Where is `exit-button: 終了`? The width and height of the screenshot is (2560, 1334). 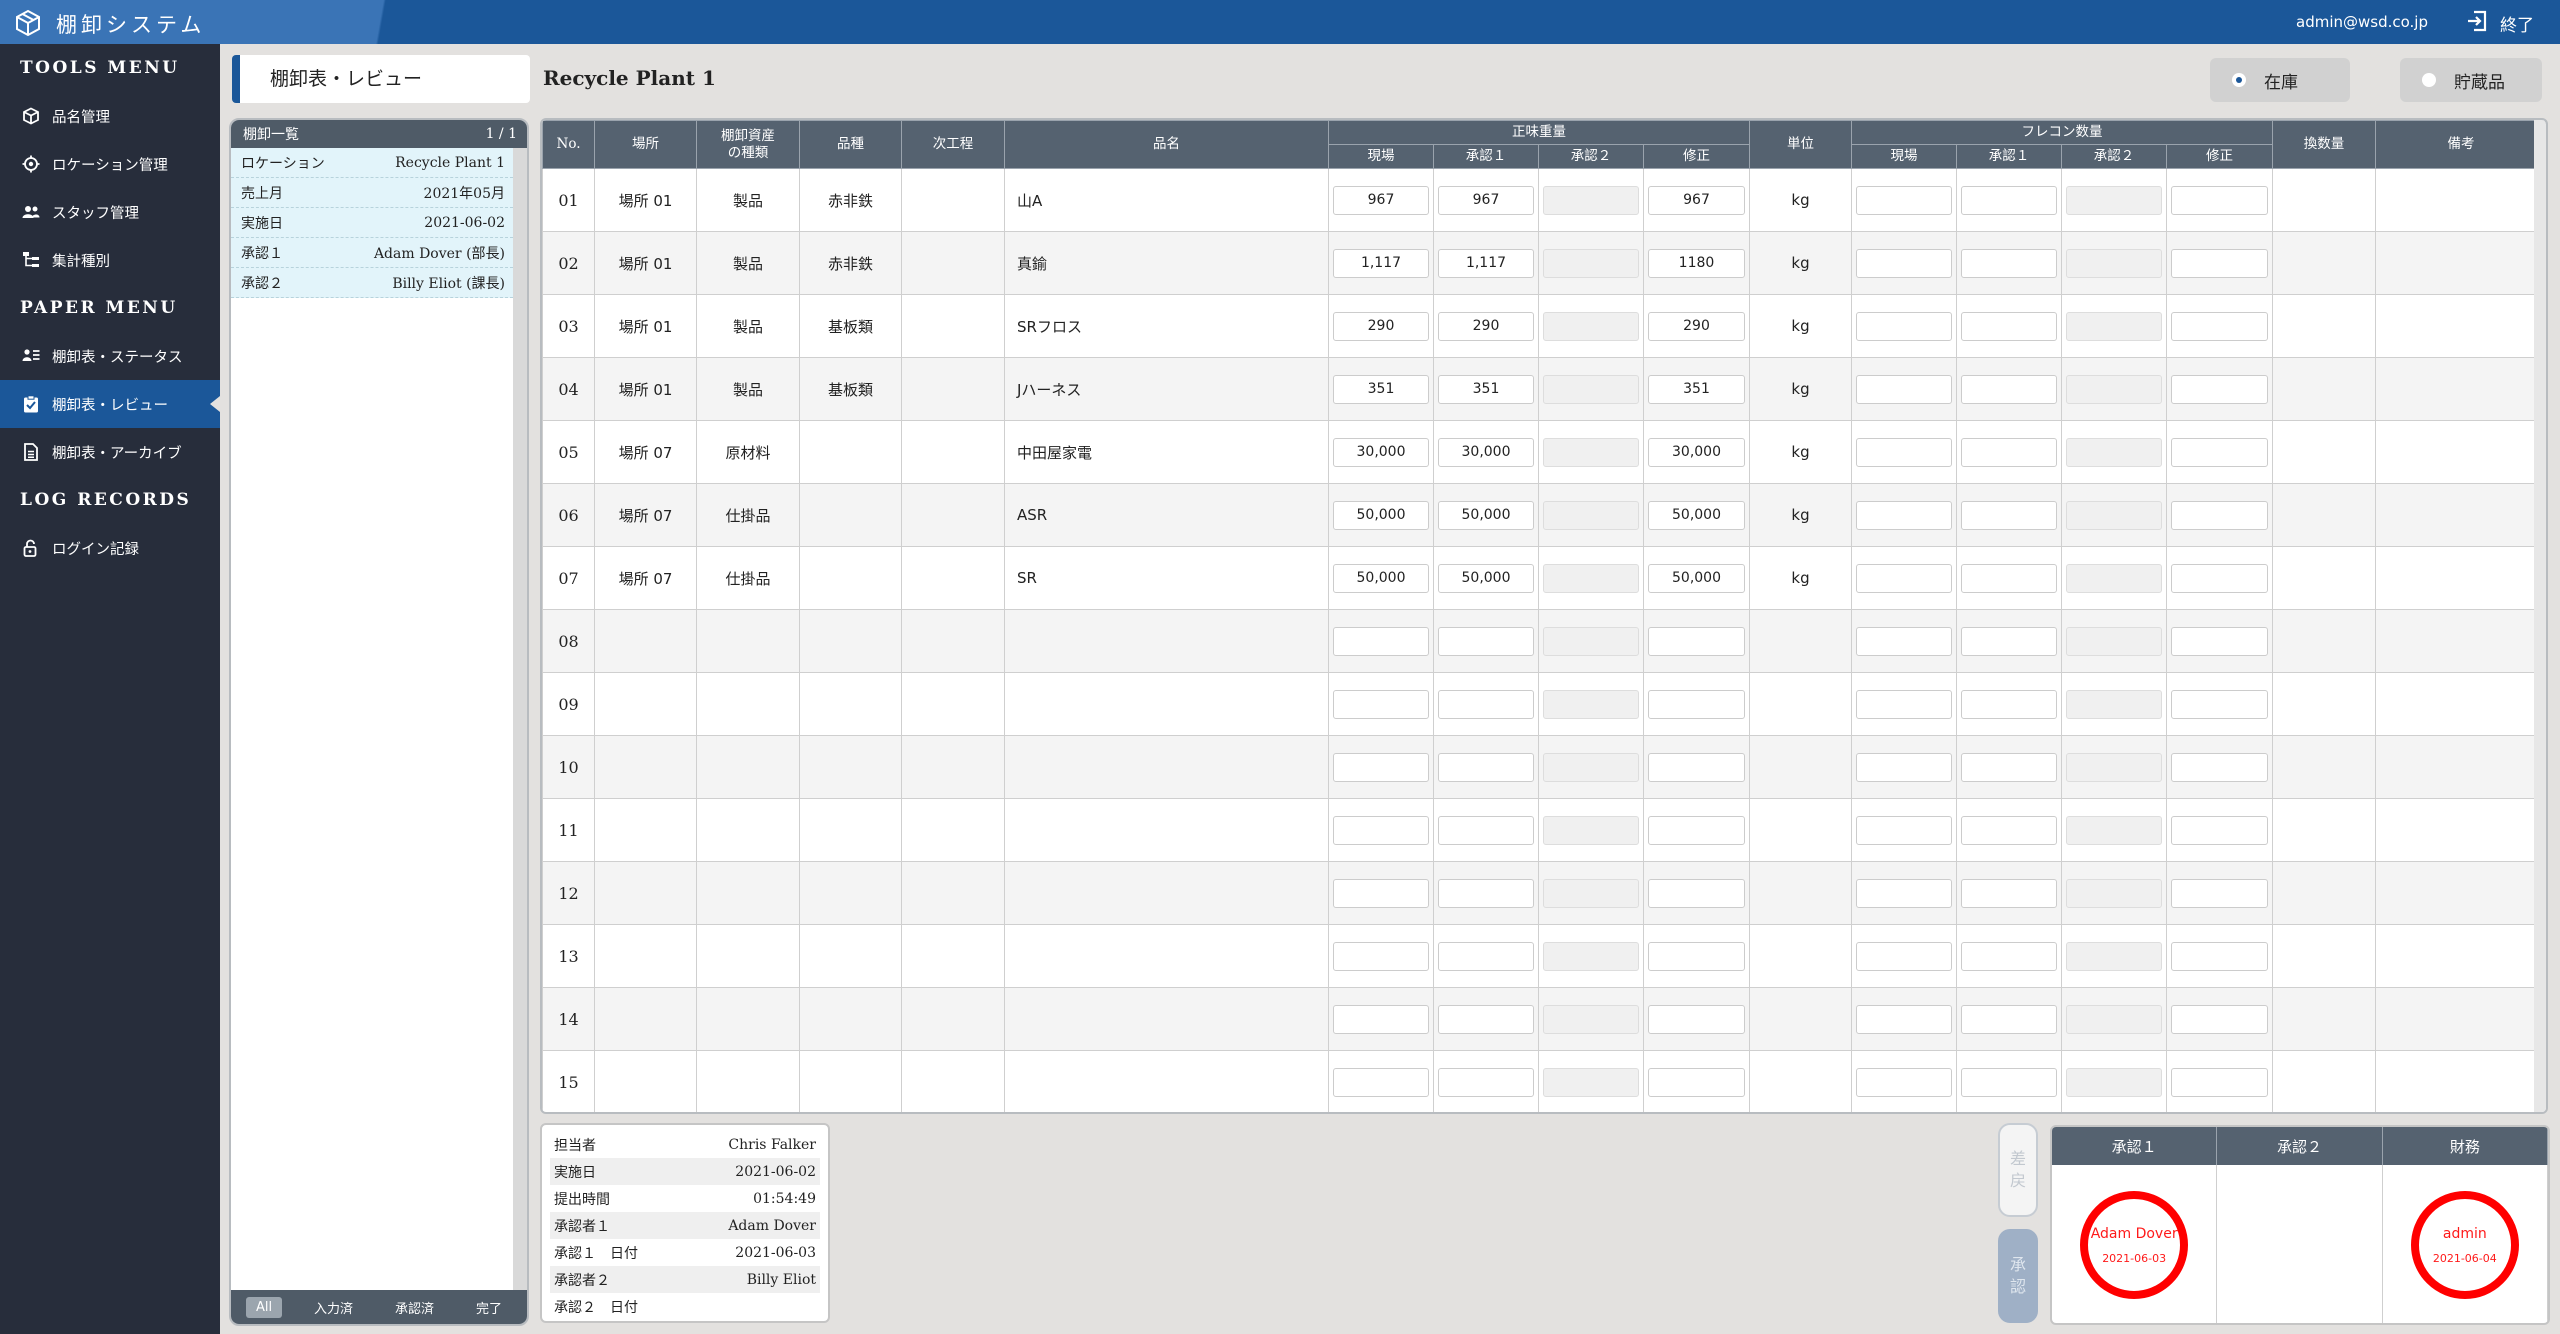 exit-button: 終了 is located at coordinates (2500, 23).